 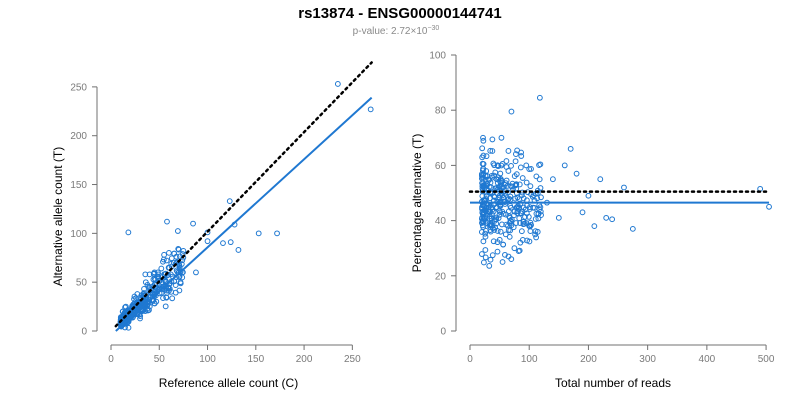 What do you see at coordinates (766, 359) in the screenshot?
I see `x-tick-label: 500` at bounding box center [766, 359].